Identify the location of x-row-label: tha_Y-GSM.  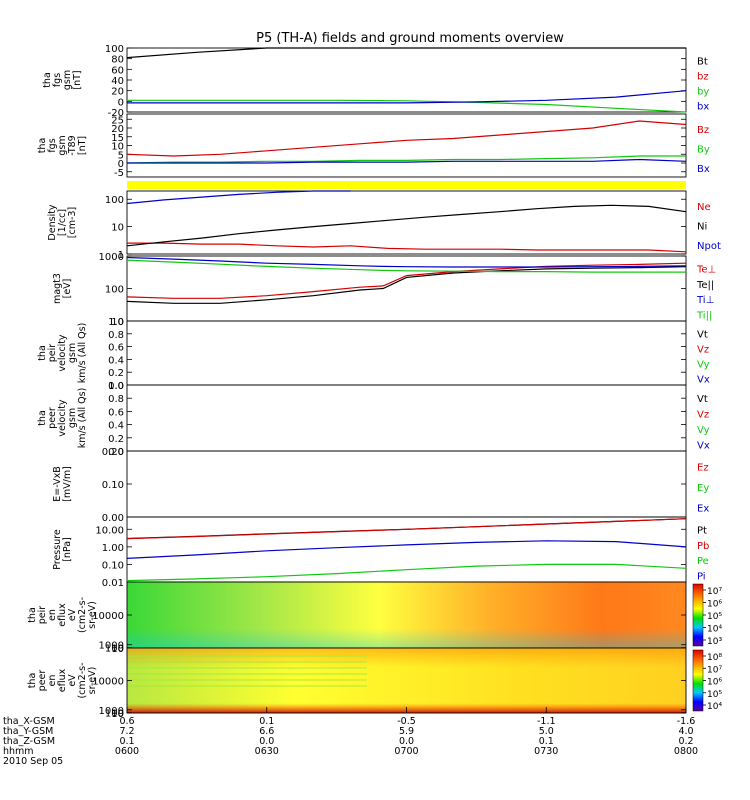
(28, 731).